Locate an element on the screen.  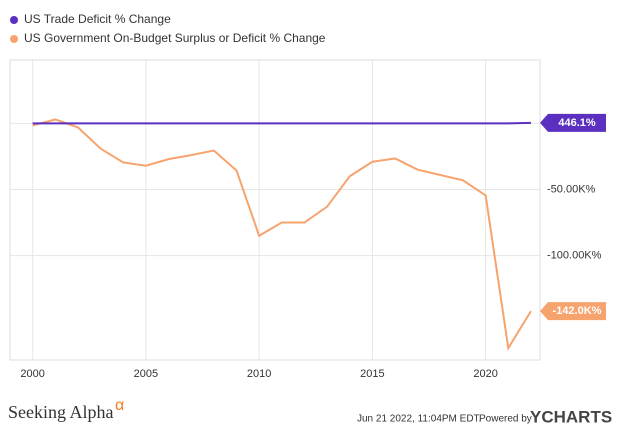
brand: Seeking Alpha is located at coordinates (61, 412).